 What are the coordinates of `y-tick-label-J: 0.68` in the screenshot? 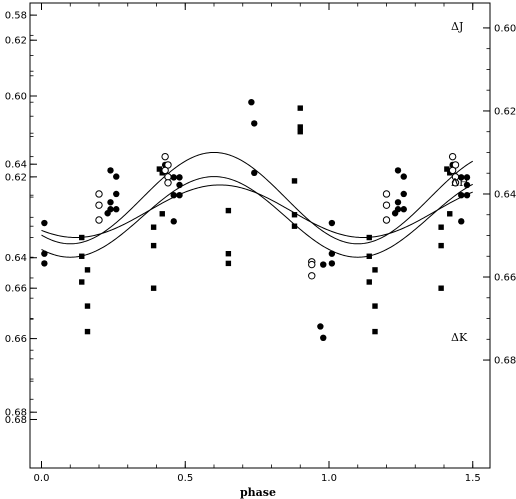 It's located at (16, 420).